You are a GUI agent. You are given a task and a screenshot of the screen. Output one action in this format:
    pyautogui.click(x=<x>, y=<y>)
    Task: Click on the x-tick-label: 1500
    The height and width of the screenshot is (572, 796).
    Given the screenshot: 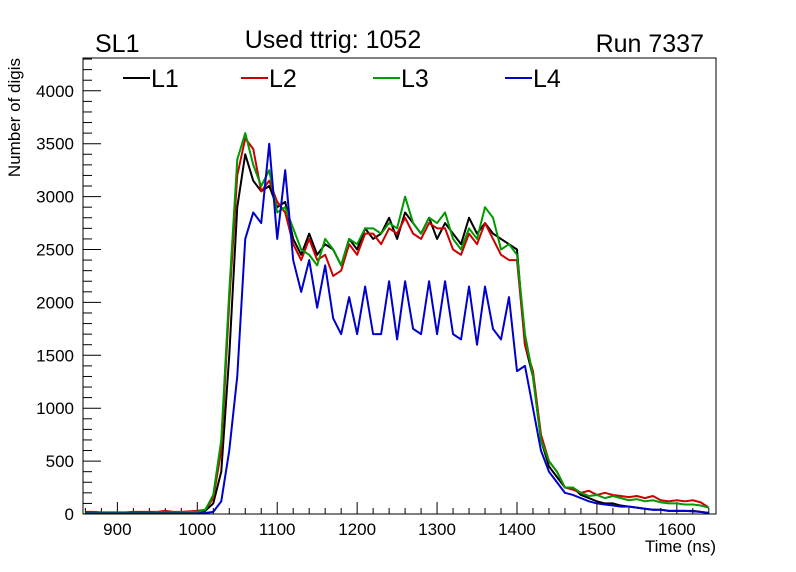 What is the action you would take?
    pyautogui.click(x=597, y=529)
    